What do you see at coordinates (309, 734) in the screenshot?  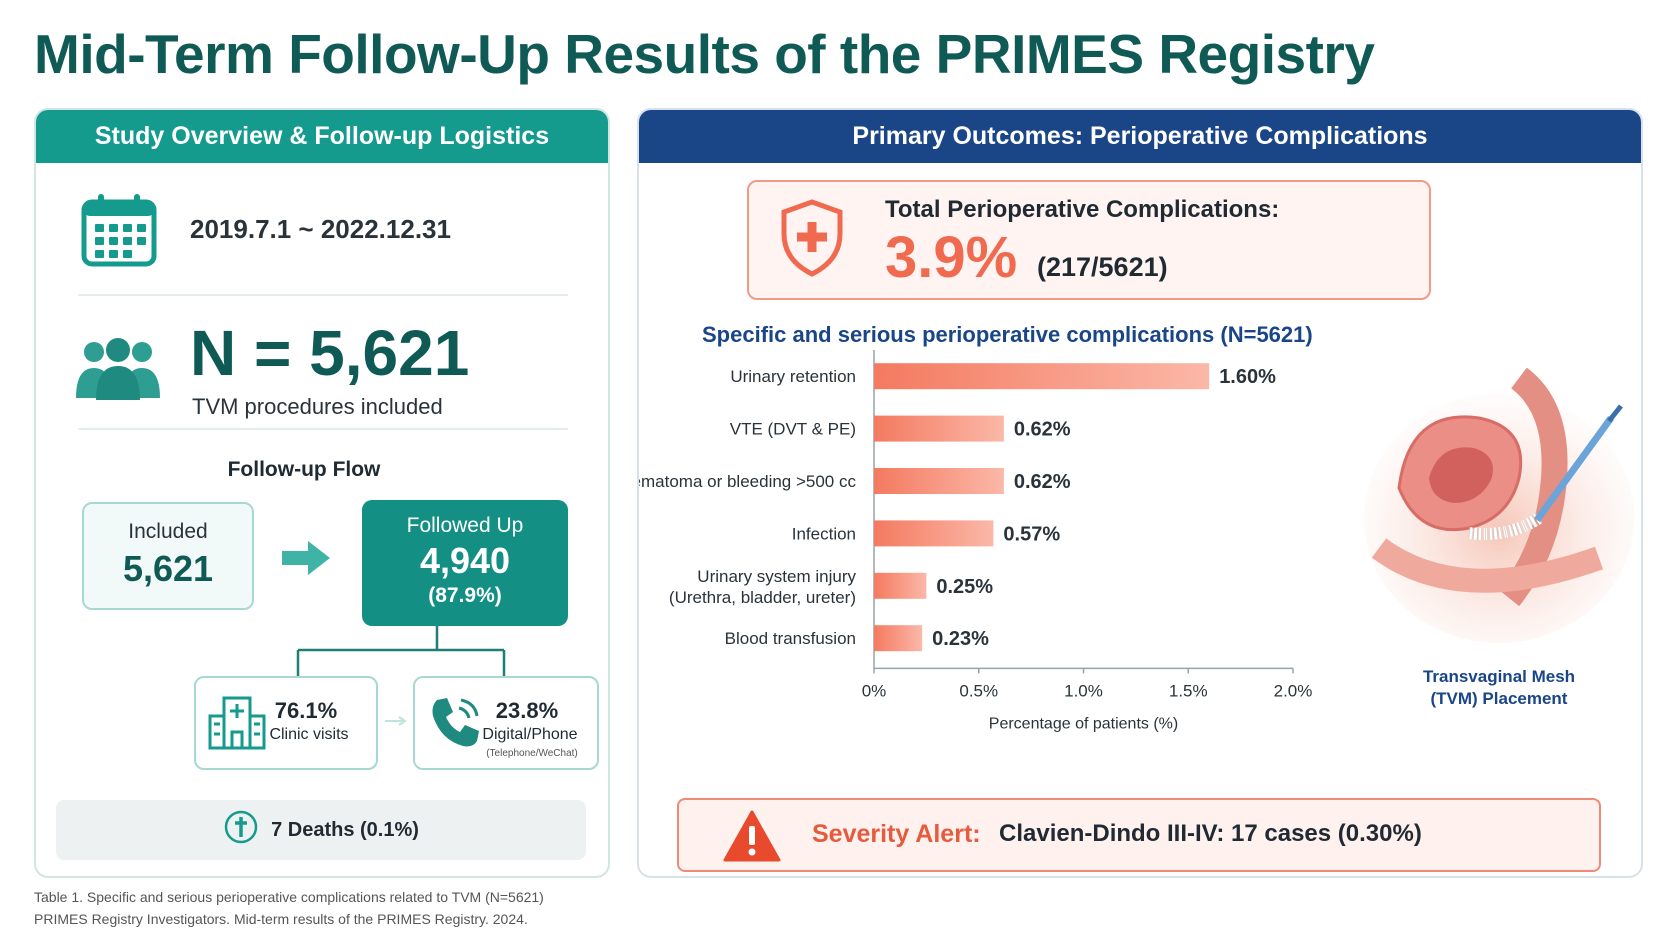 I see `clinic-visits-label: Clinic visits` at bounding box center [309, 734].